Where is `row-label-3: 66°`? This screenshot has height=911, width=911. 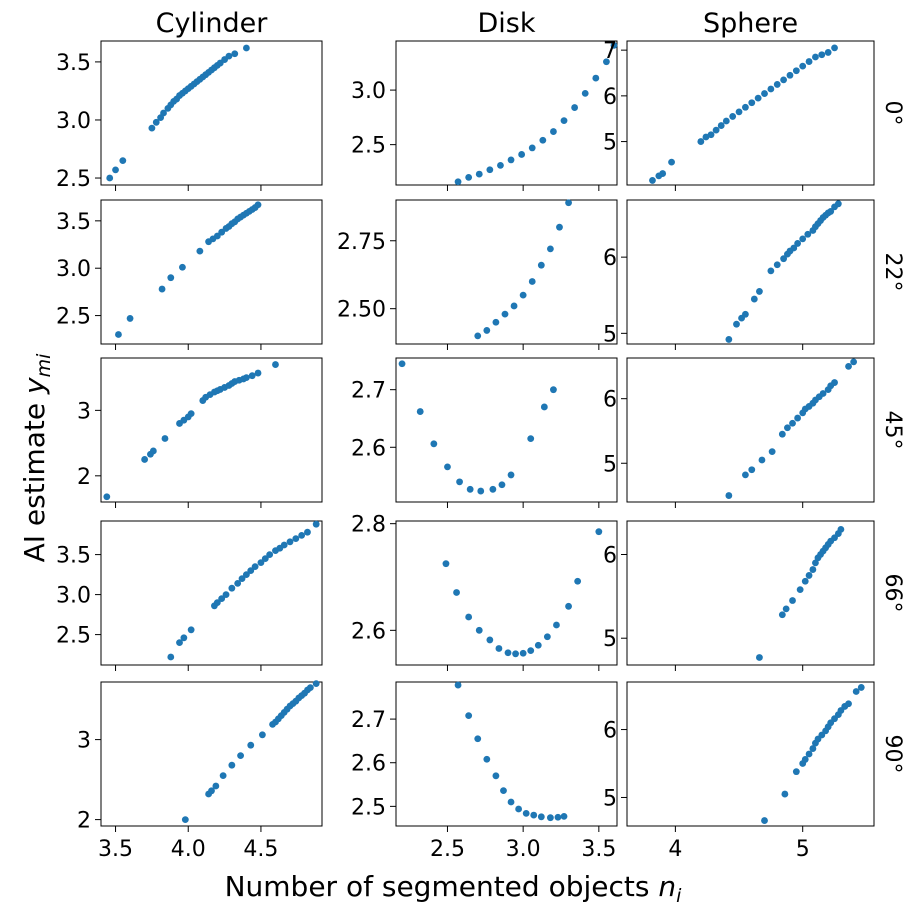 row-label-3: 66° is located at coordinates (892, 593).